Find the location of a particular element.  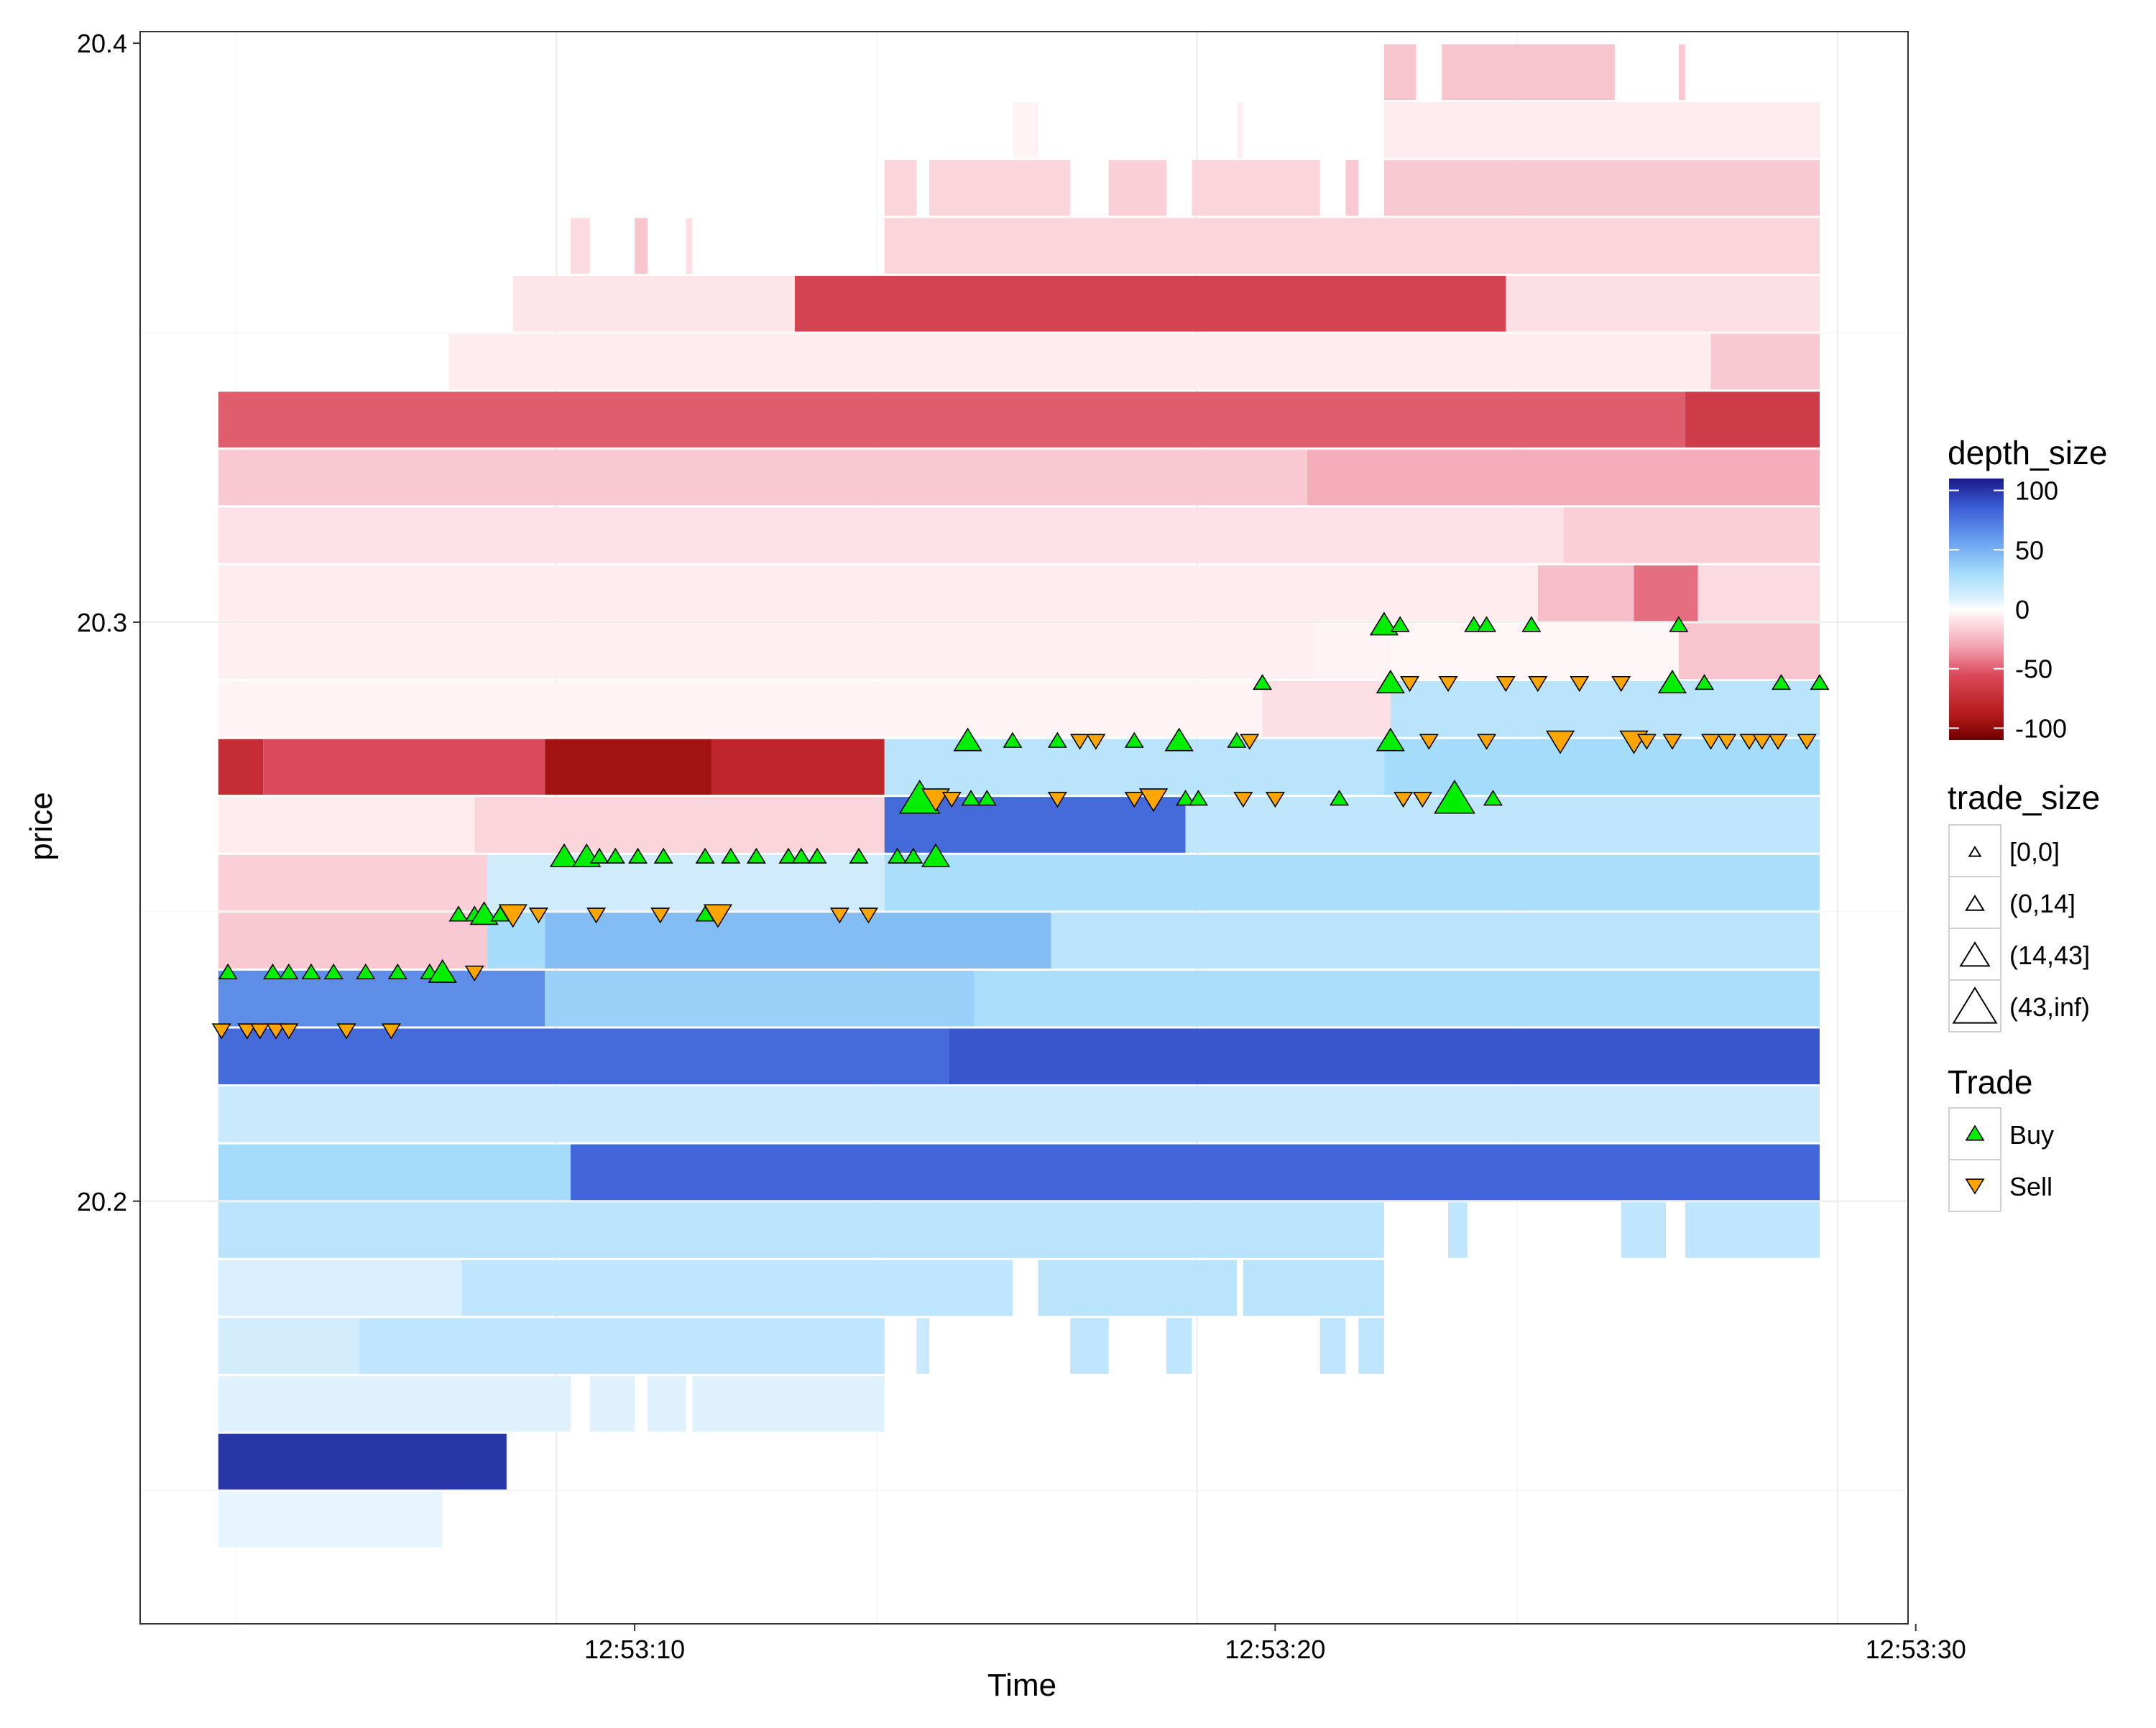

x-tick-label: 12:53:10 is located at coordinates (634, 1650).